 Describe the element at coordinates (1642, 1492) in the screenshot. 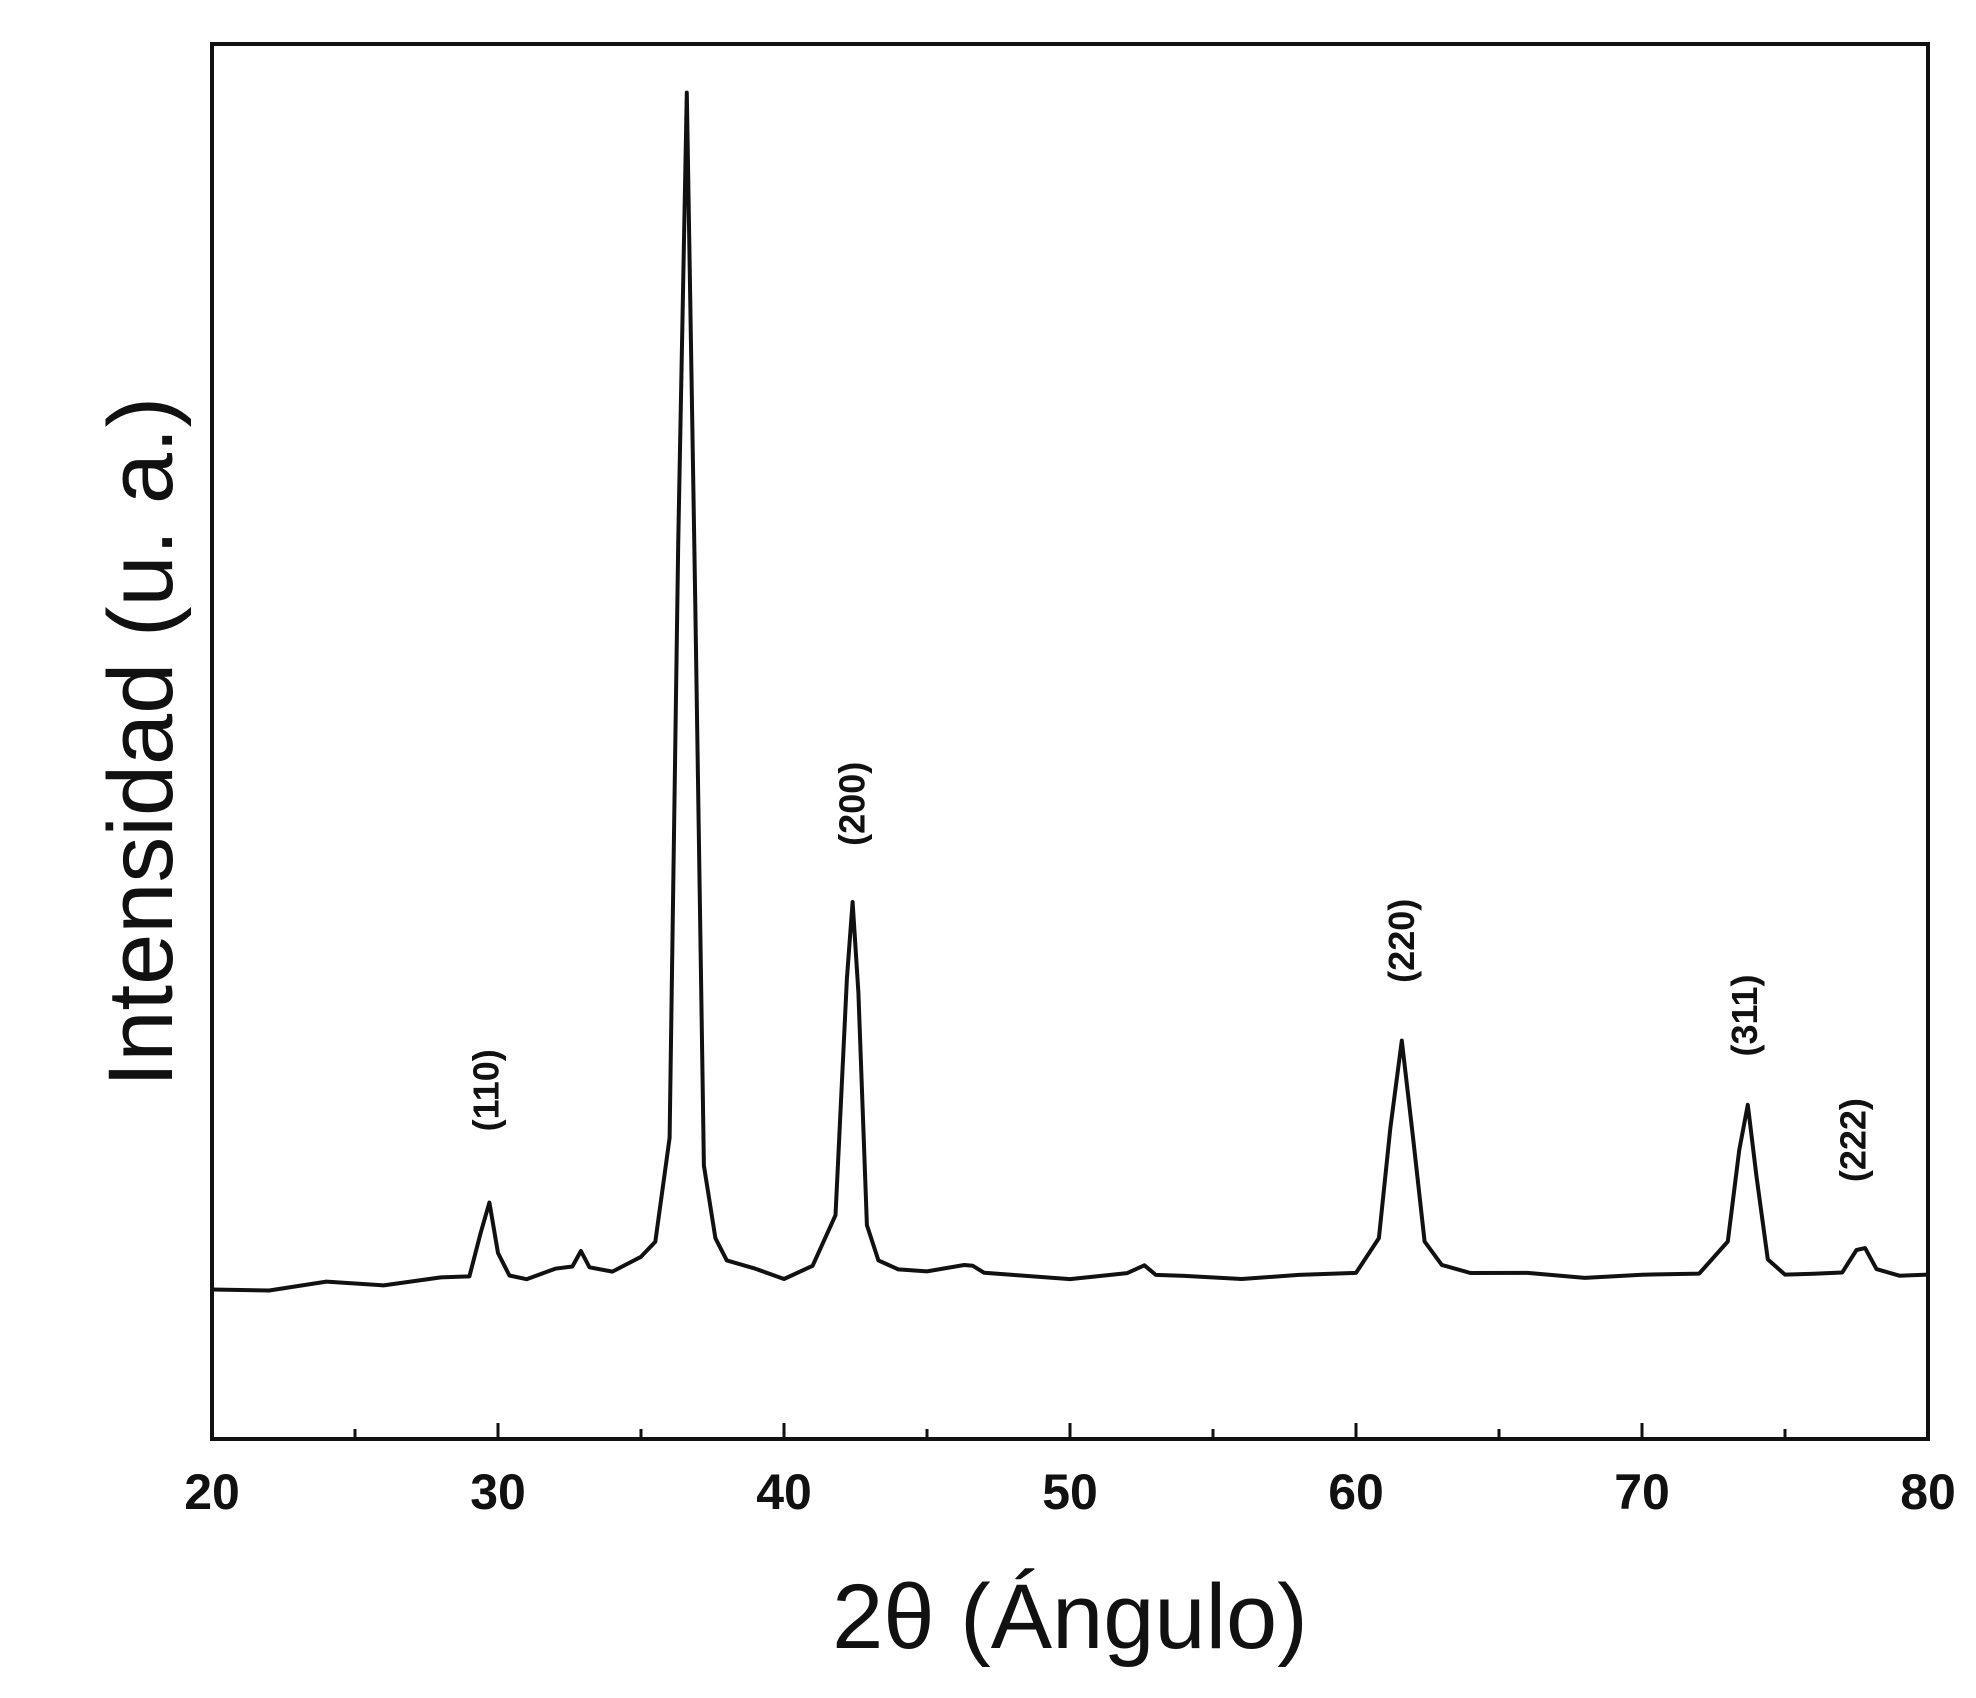

I see `x-tick-label: 70` at that location.